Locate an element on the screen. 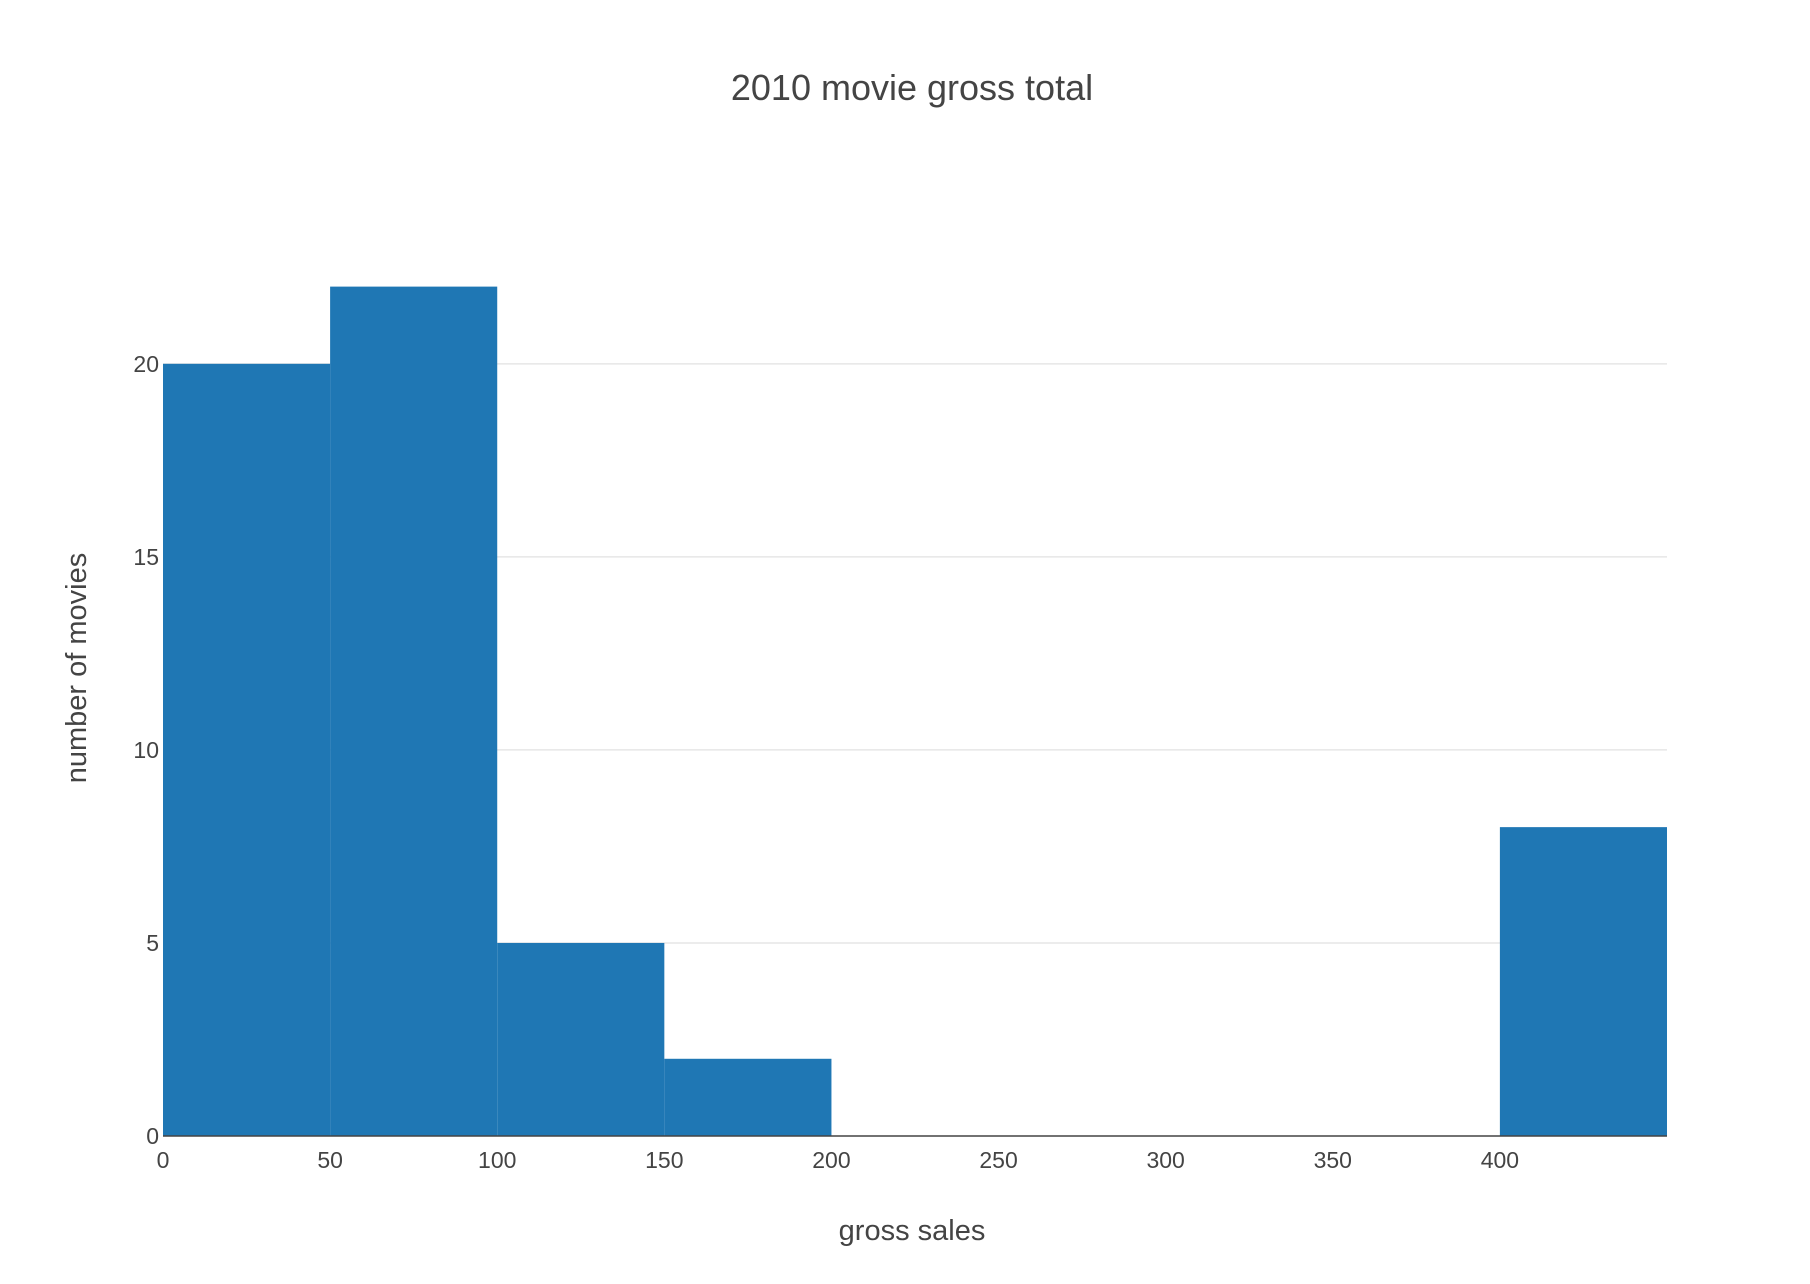 This screenshot has width=1810, height=1284. y-tick-label: 5 is located at coordinates (152, 943).